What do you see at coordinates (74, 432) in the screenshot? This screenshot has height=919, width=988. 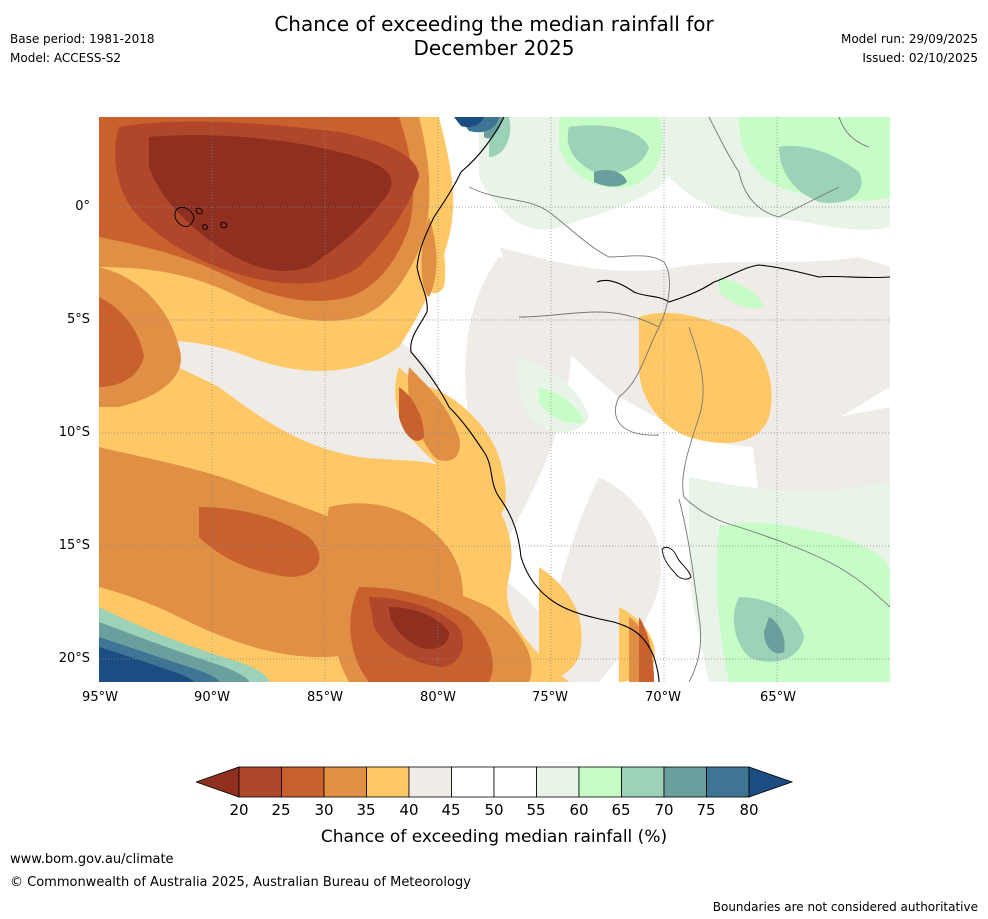 I see `lat-label-10s: 10°S` at bounding box center [74, 432].